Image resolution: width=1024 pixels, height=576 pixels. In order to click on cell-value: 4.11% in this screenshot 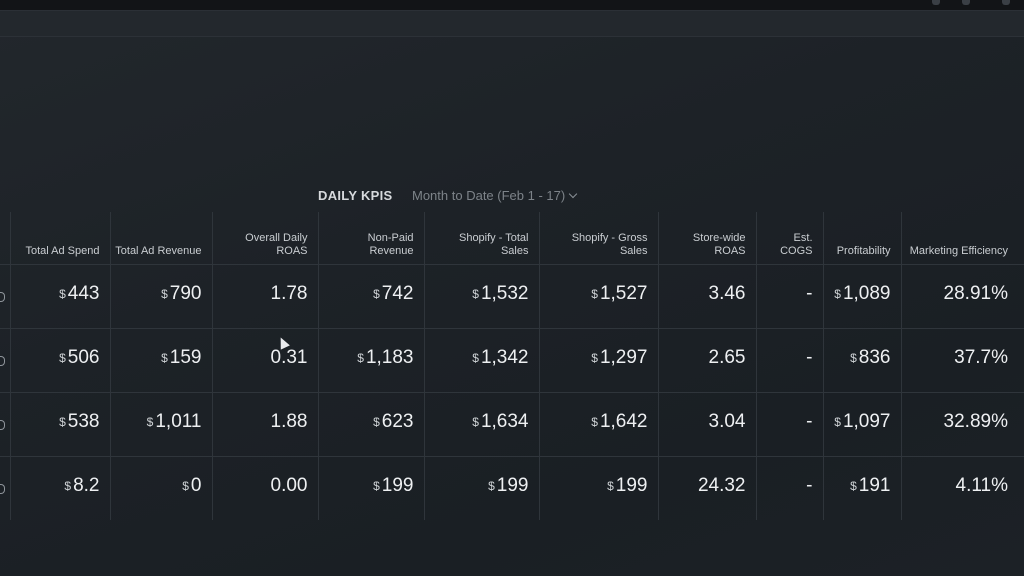, I will do `click(981, 485)`.